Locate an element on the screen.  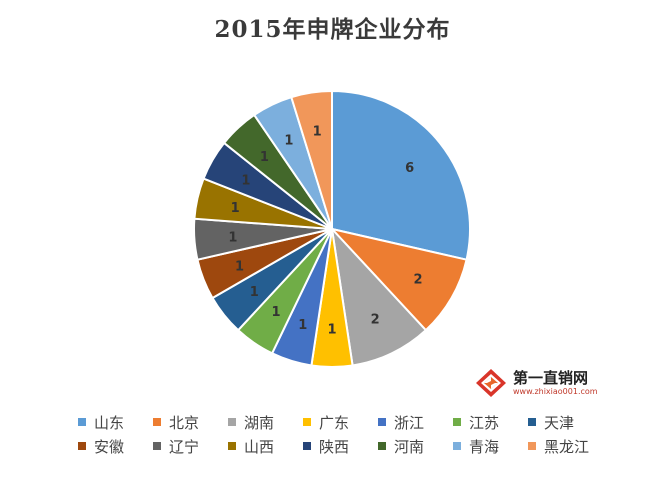
pie-data-label-1: 6 is located at coordinates (409, 168).